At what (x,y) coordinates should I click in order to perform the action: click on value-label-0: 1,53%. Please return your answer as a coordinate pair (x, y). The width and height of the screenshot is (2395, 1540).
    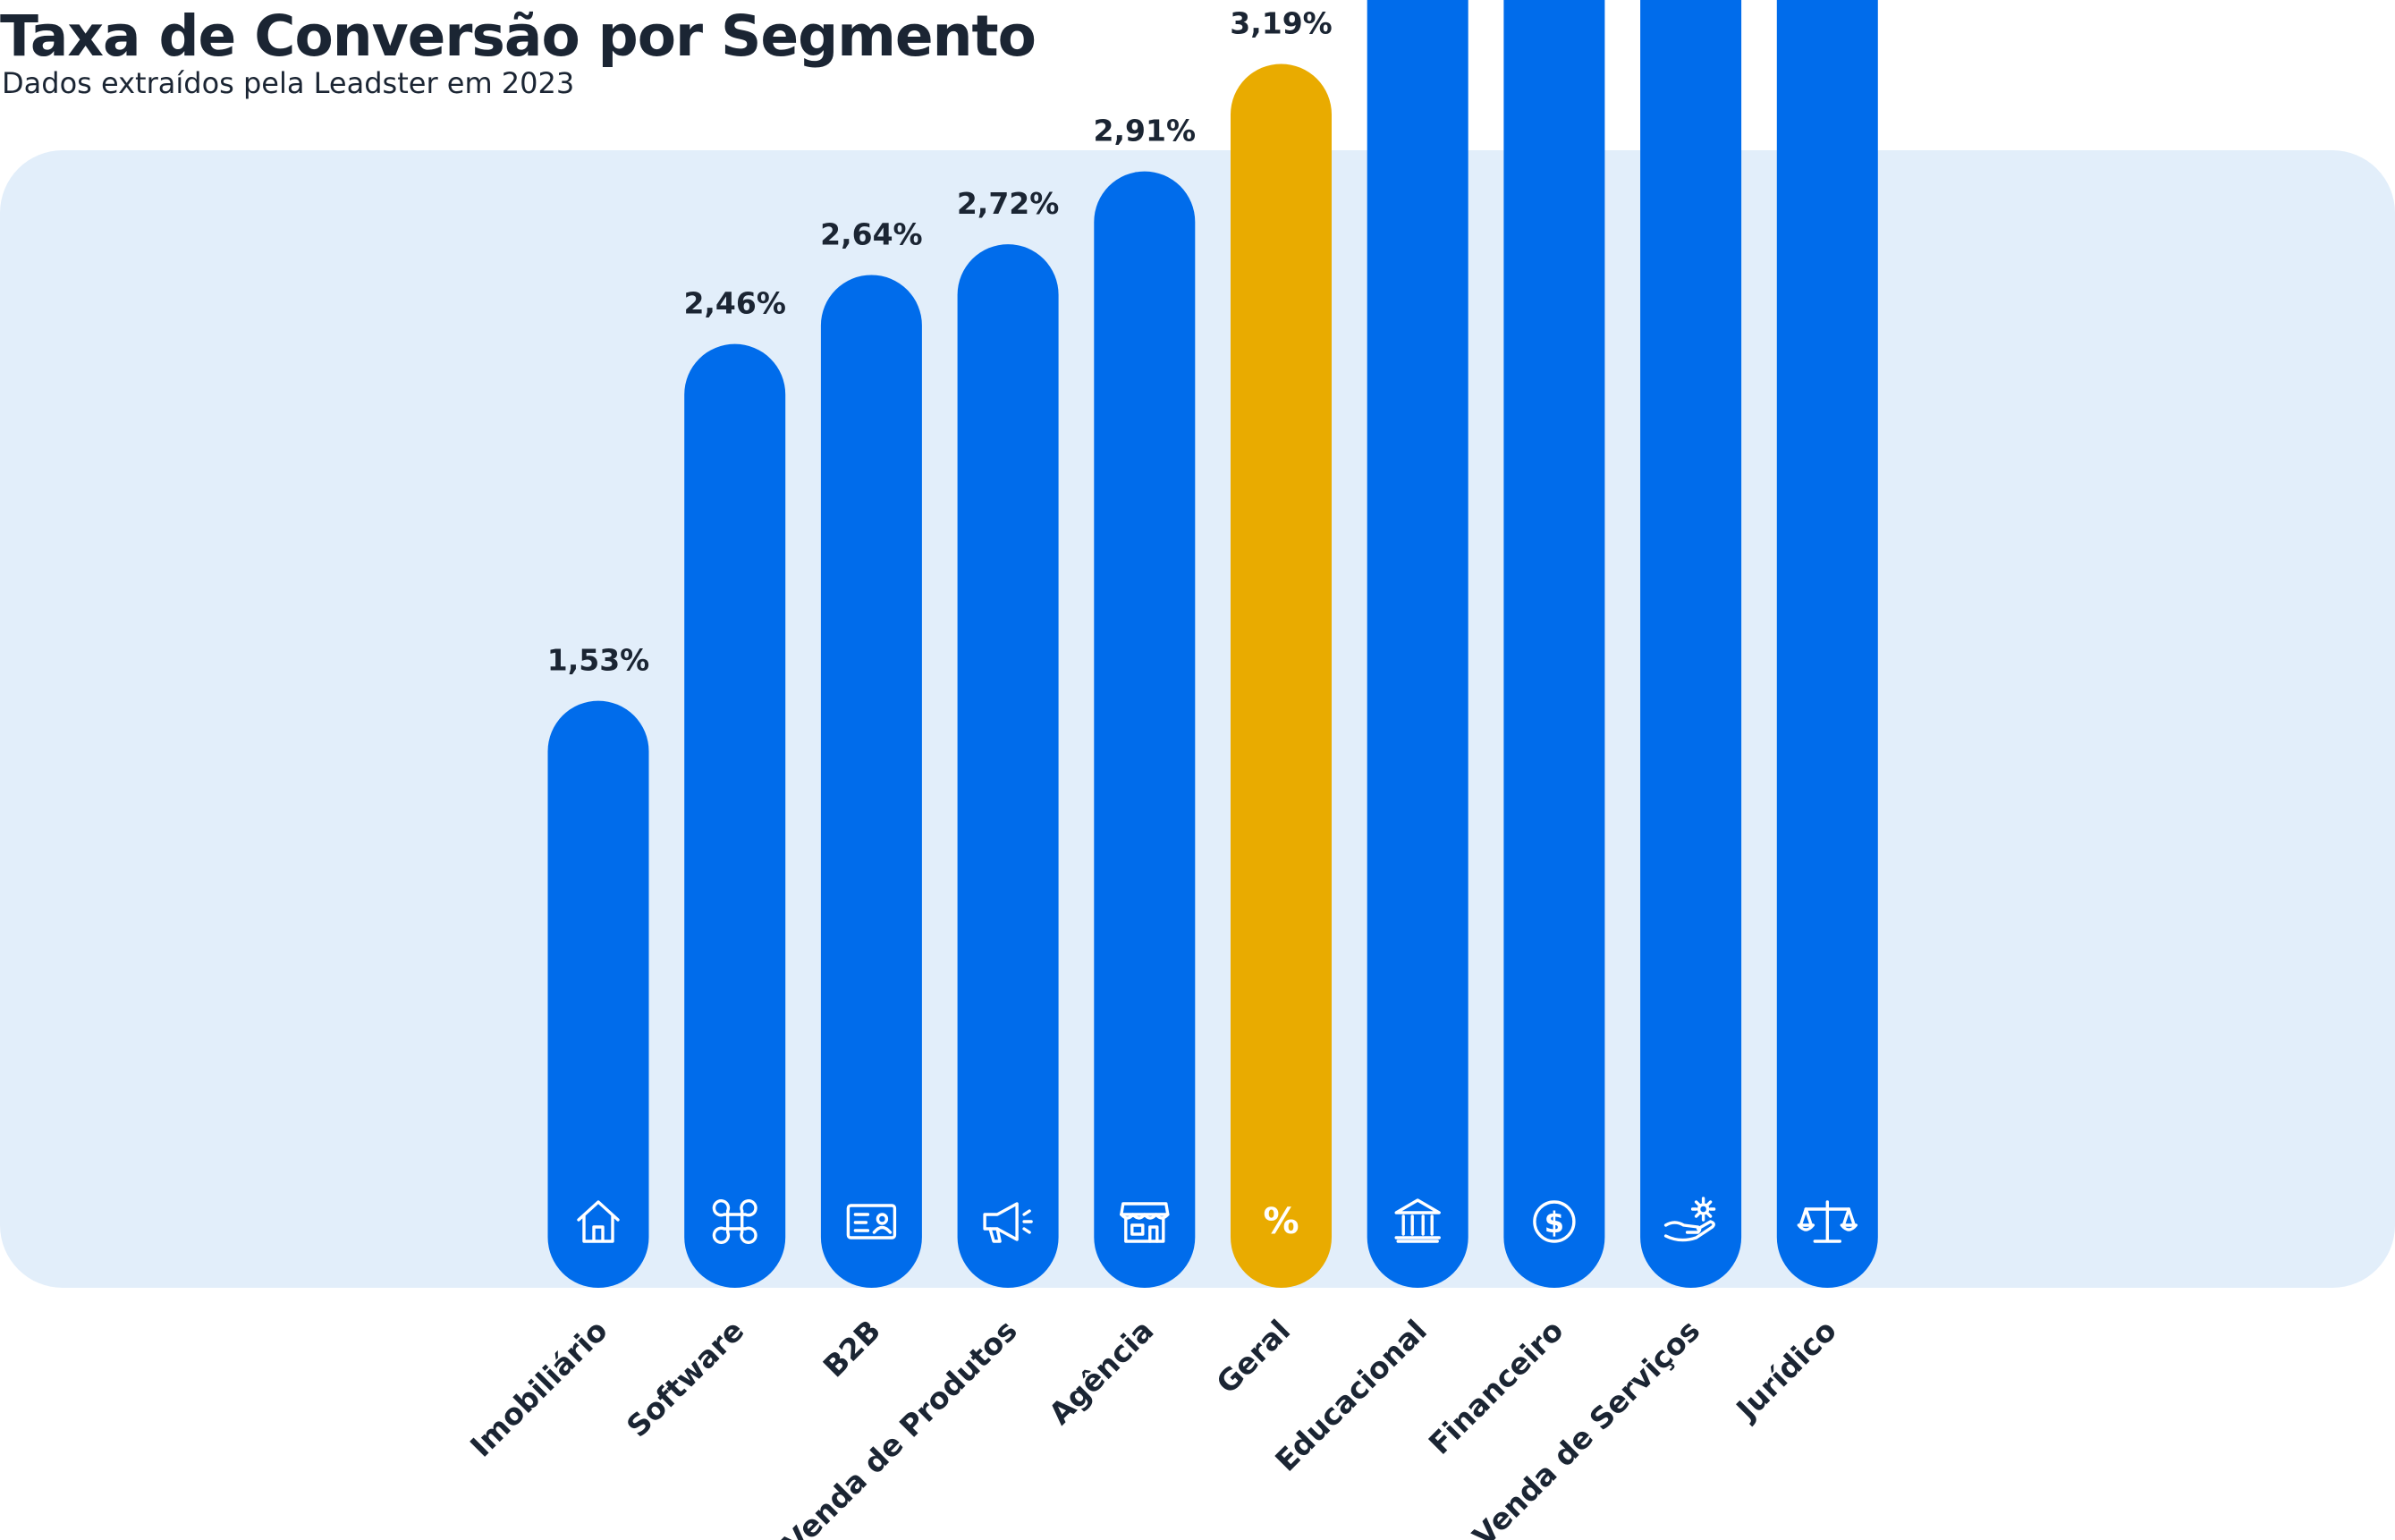
    Looking at the image, I should click on (598, 660).